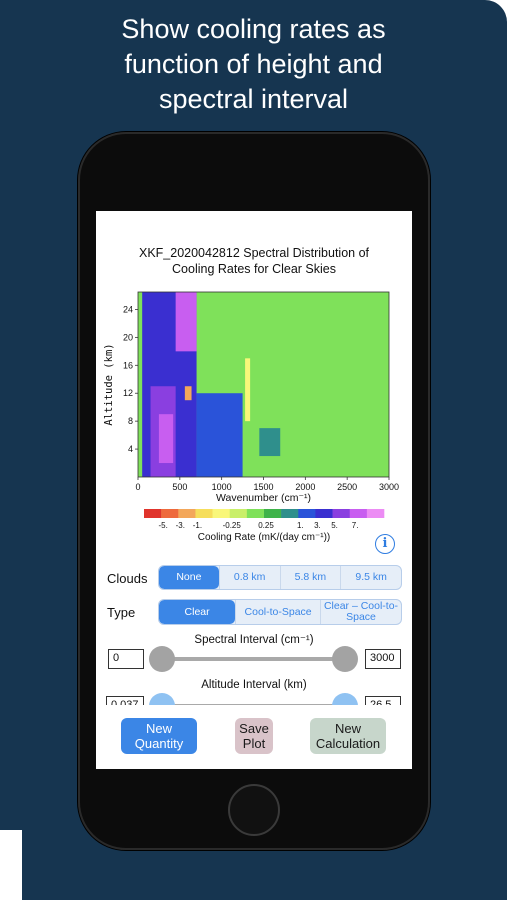 The image size is (507, 900). I want to click on clouds-option-9-5-km: 9.5 km, so click(370, 577).